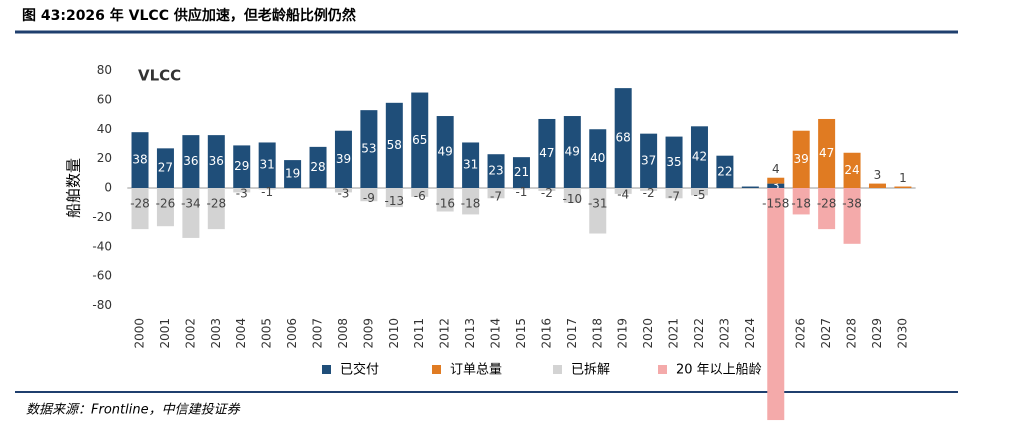 Image resolution: width=1017 pixels, height=437 pixels. Describe the element at coordinates (166, 204) in the screenshot. I see `data-label: -26` at that location.